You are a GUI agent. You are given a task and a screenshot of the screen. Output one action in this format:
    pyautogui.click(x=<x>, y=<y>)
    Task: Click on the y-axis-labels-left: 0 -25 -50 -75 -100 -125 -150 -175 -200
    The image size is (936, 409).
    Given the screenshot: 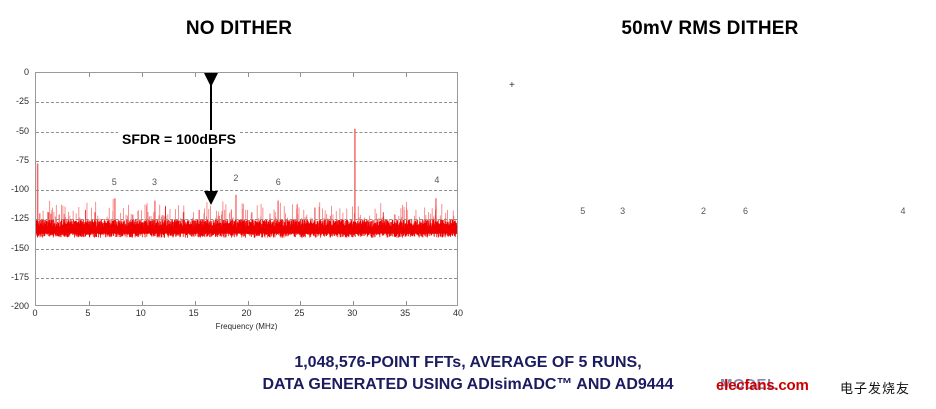 What is the action you would take?
    pyautogui.click(x=16, y=189)
    